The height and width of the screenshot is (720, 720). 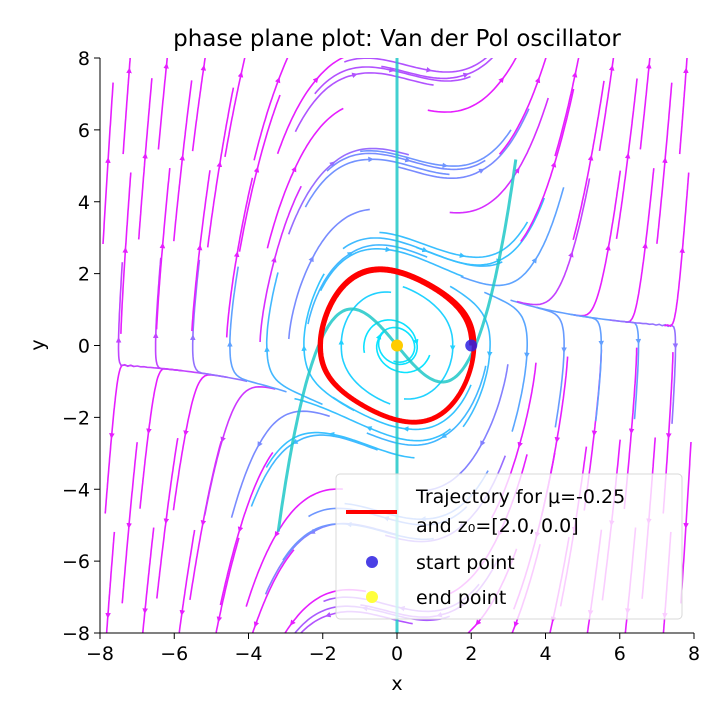 I want to click on x-tick-label: −4, so click(x=248, y=654).